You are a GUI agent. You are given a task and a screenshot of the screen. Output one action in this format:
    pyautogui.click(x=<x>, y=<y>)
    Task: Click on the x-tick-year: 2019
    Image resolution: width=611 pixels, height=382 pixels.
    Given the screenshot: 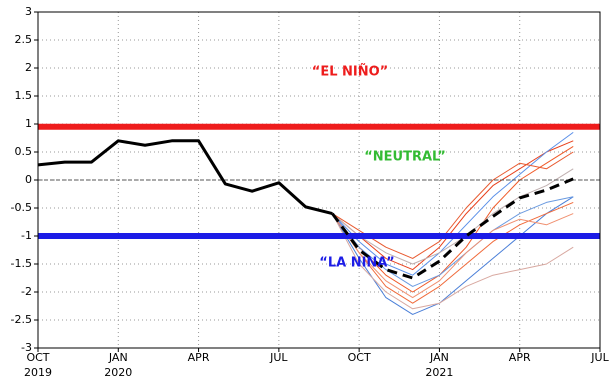 What is the action you would take?
    pyautogui.click(x=38, y=372)
    